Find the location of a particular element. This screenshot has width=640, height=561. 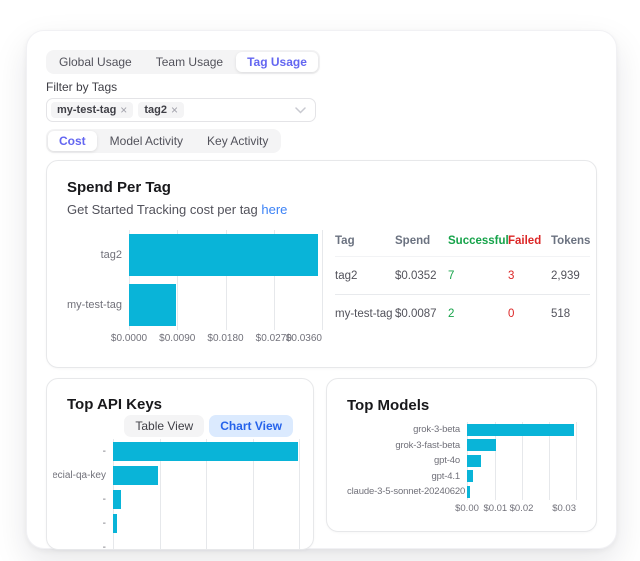

tab-tag-usage: Tag Usage is located at coordinates (277, 62).